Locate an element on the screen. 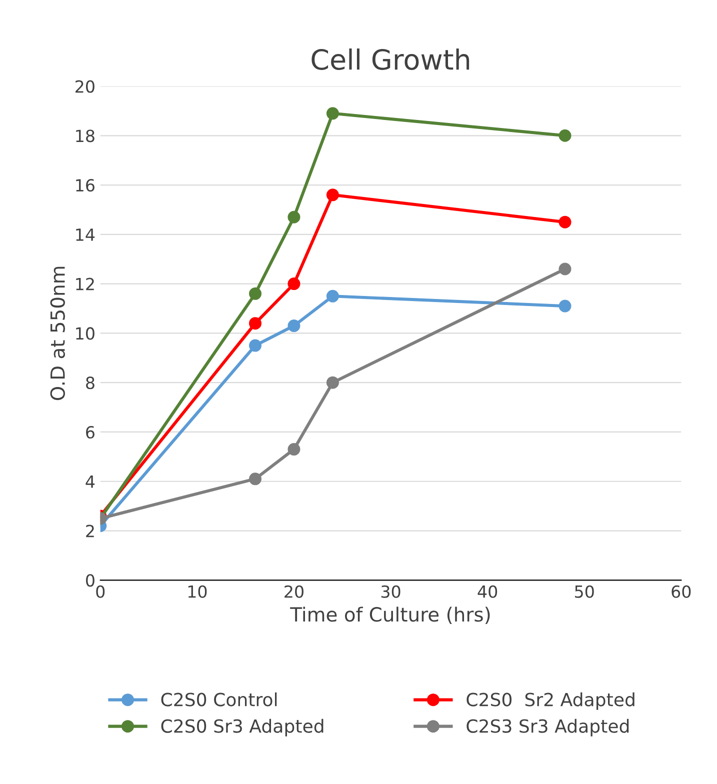 The height and width of the screenshot is (784, 717). x-tick-label: 60 is located at coordinates (681, 591).